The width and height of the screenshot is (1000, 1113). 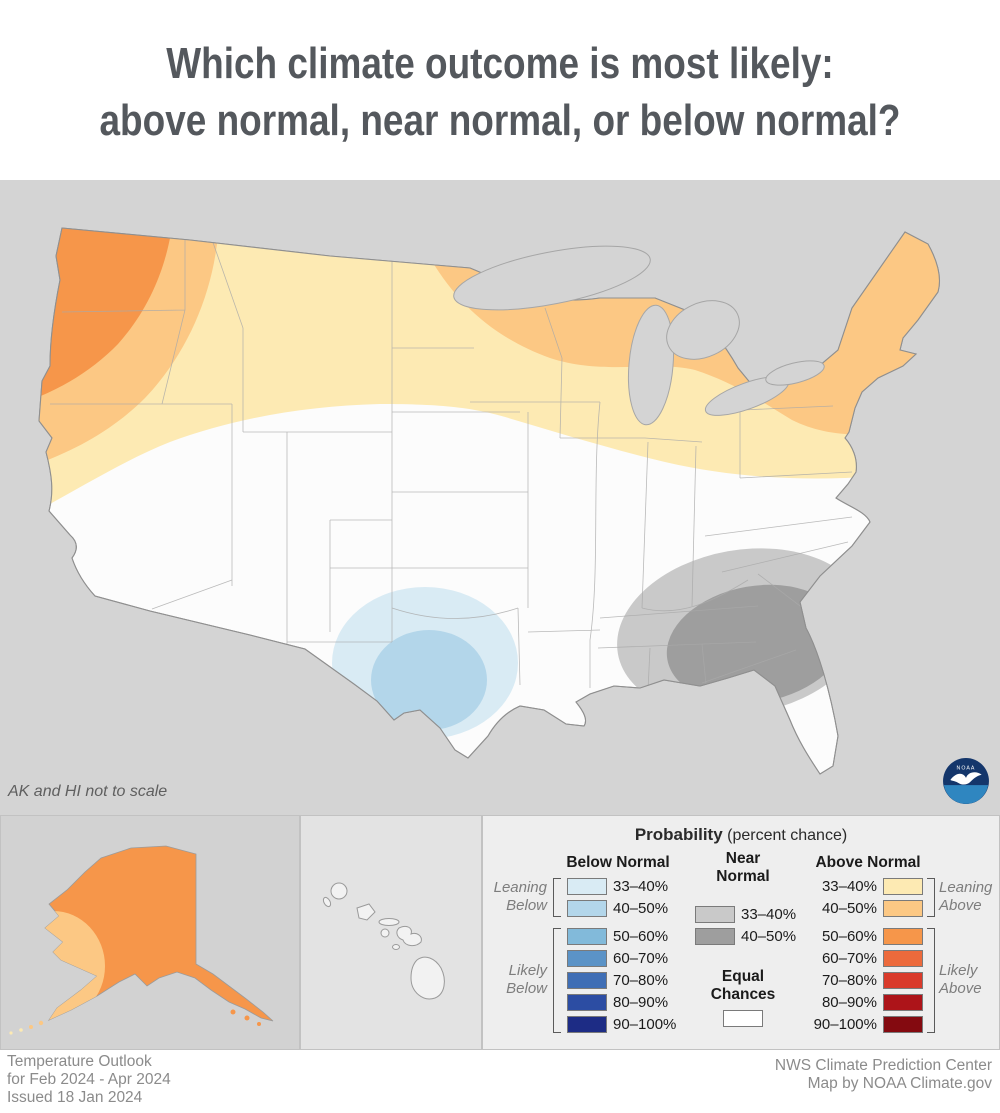 I want to click on scale-note: AK and HI not to scale, so click(x=88, y=791).